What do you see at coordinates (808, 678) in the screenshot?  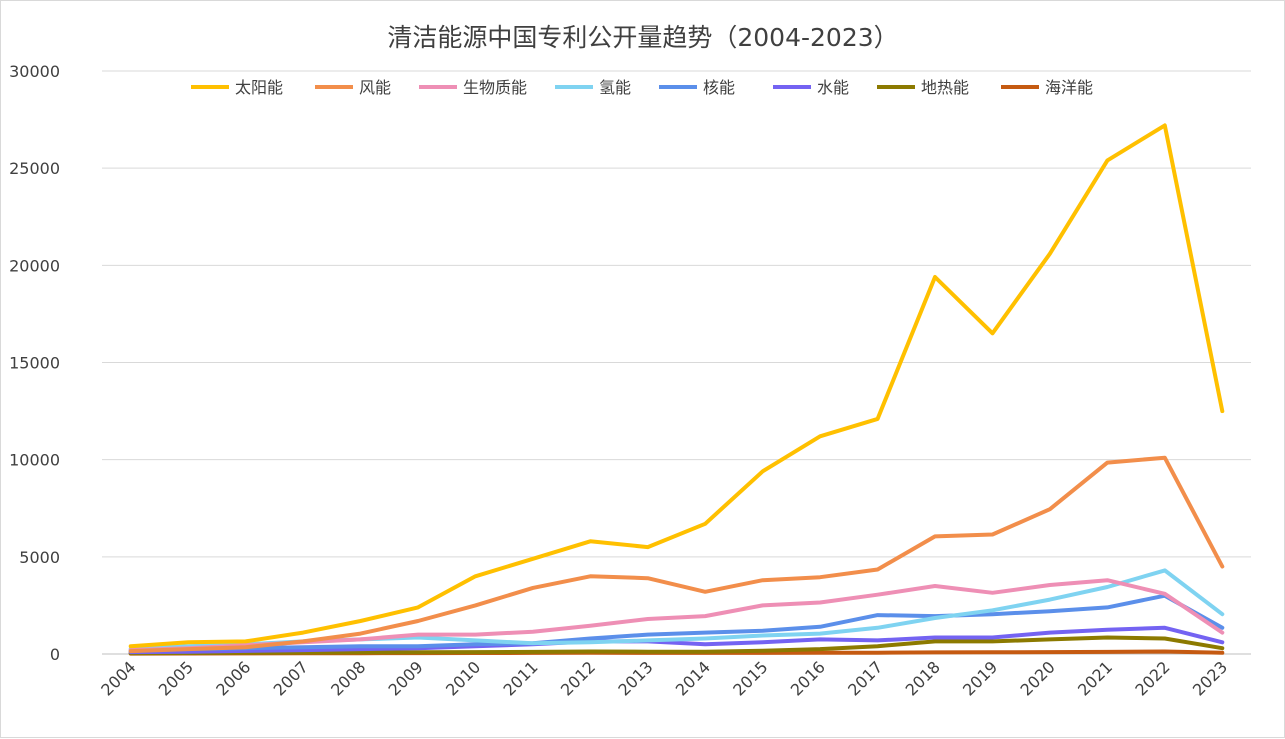 I see `x-tick-label: 2016` at bounding box center [808, 678].